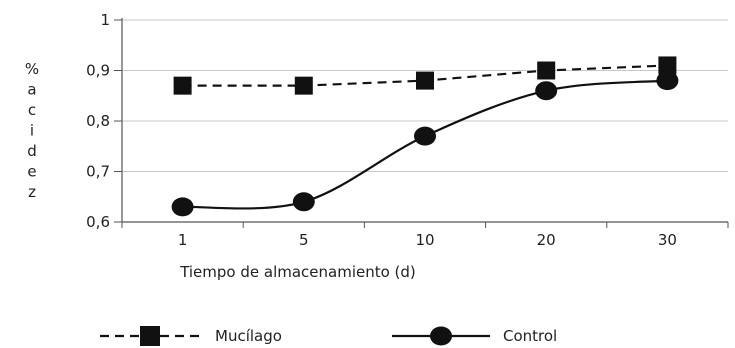 The width and height of the screenshot is (735, 348). What do you see at coordinates (191, 336) in the screenshot?
I see `legend-item-mucilago: Mucílago` at bounding box center [191, 336].